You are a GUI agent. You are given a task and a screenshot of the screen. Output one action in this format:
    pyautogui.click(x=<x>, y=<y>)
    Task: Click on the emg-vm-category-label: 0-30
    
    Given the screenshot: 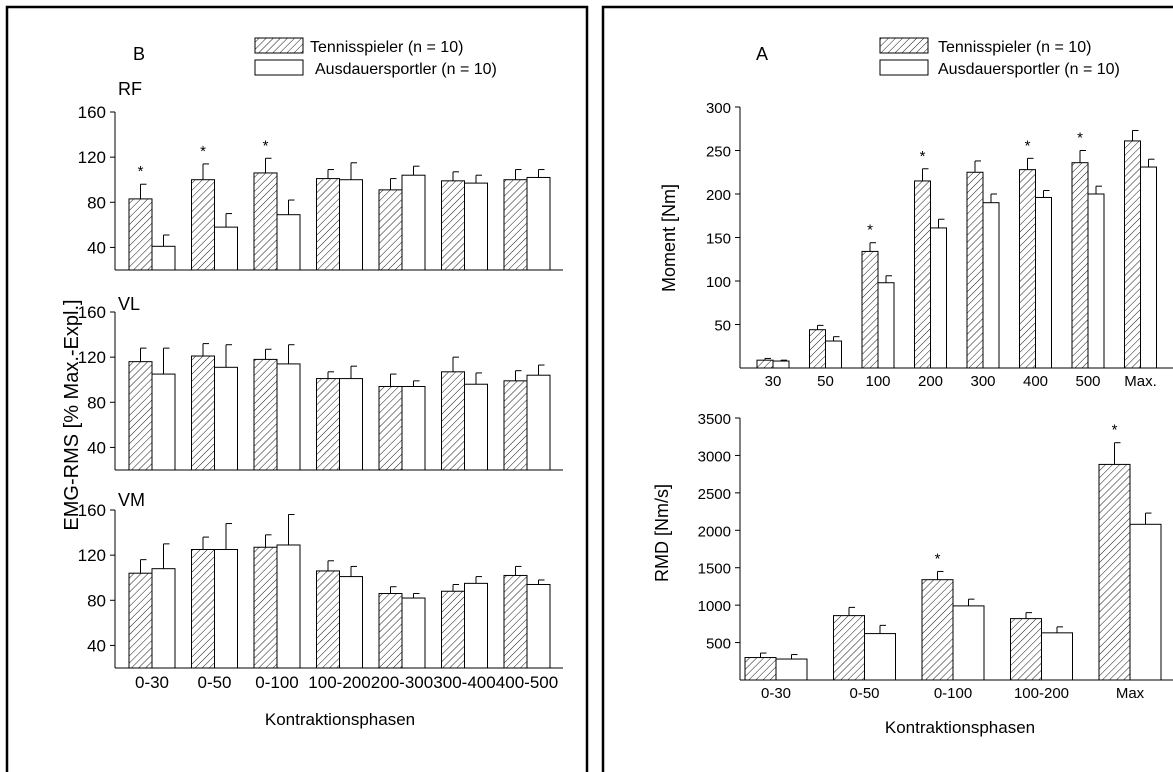 What is the action you would take?
    pyautogui.click(x=152, y=682)
    